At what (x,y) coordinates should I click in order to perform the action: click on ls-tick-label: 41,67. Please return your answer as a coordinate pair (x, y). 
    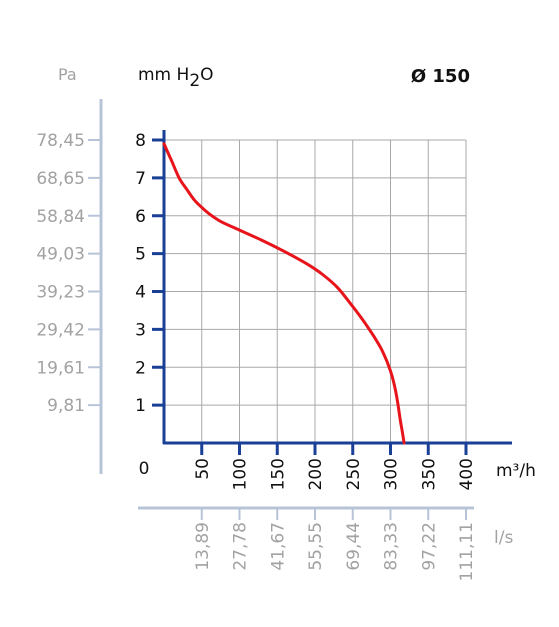
    Looking at the image, I should click on (278, 546).